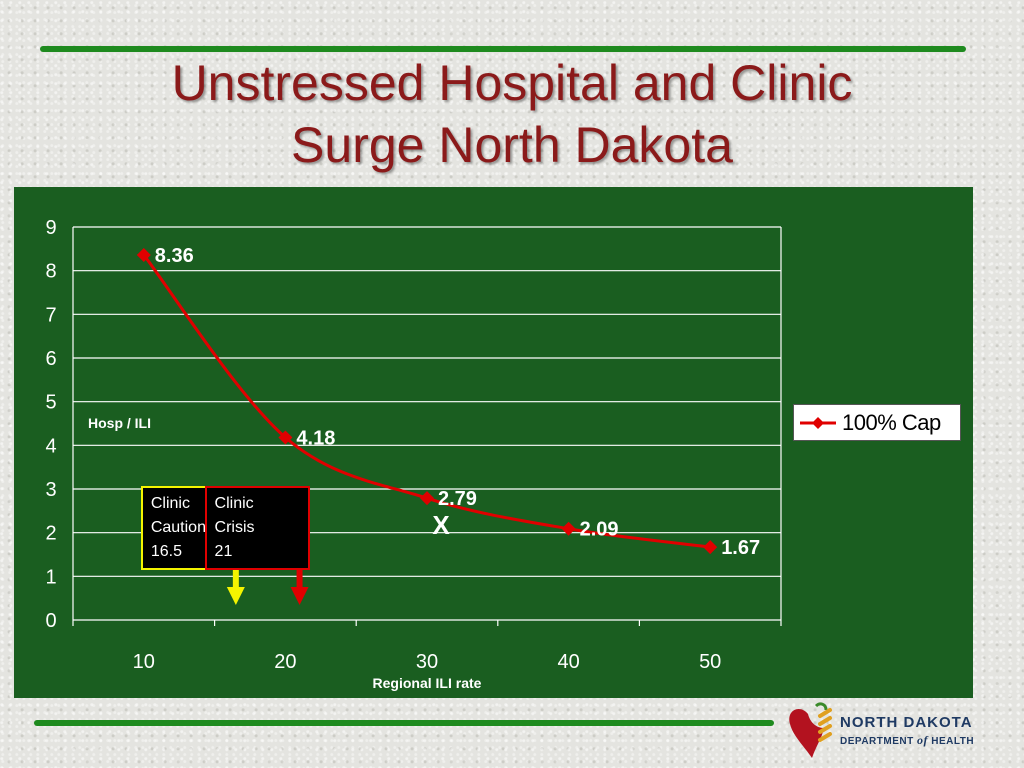  I want to click on x-tick-label: 10, so click(144, 662).